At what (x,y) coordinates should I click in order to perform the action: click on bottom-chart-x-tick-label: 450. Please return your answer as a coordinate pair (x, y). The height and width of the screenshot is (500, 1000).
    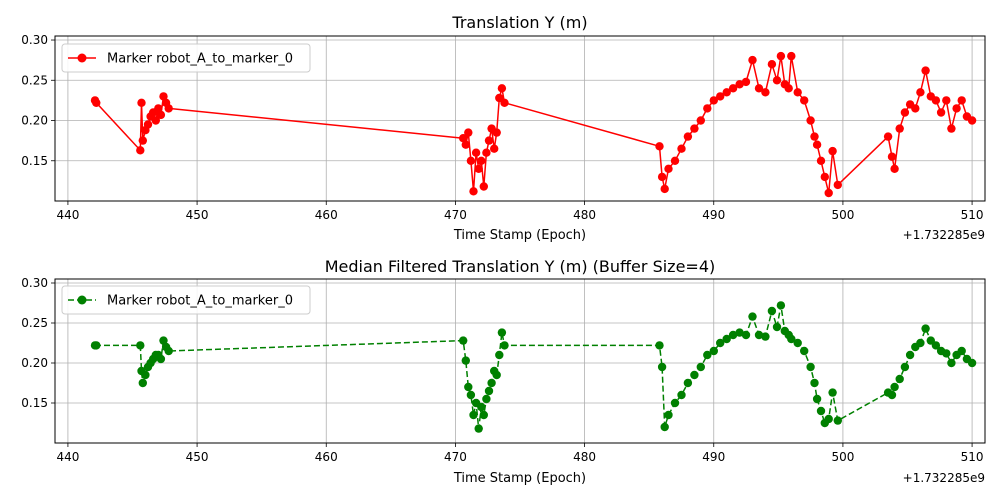
    Looking at the image, I should click on (197, 457).